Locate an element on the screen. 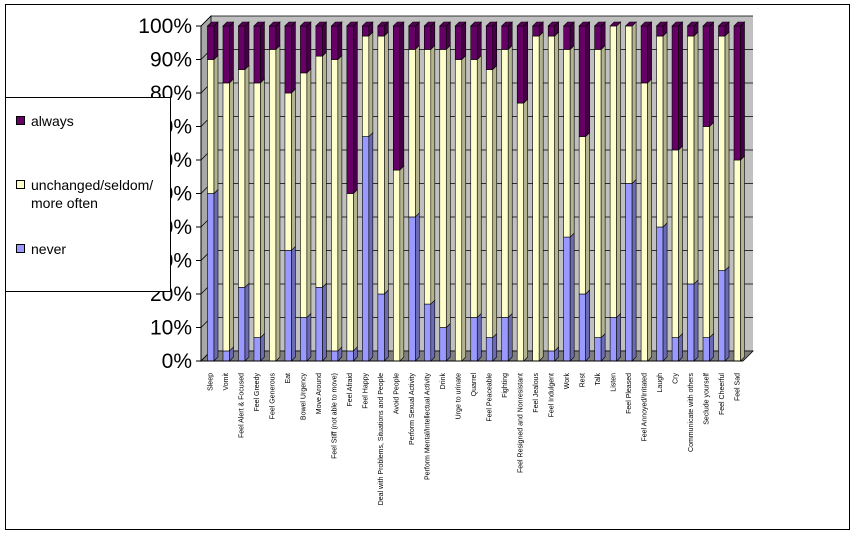  x-tick-label: Feel Jealous is located at coordinates (536, 393).